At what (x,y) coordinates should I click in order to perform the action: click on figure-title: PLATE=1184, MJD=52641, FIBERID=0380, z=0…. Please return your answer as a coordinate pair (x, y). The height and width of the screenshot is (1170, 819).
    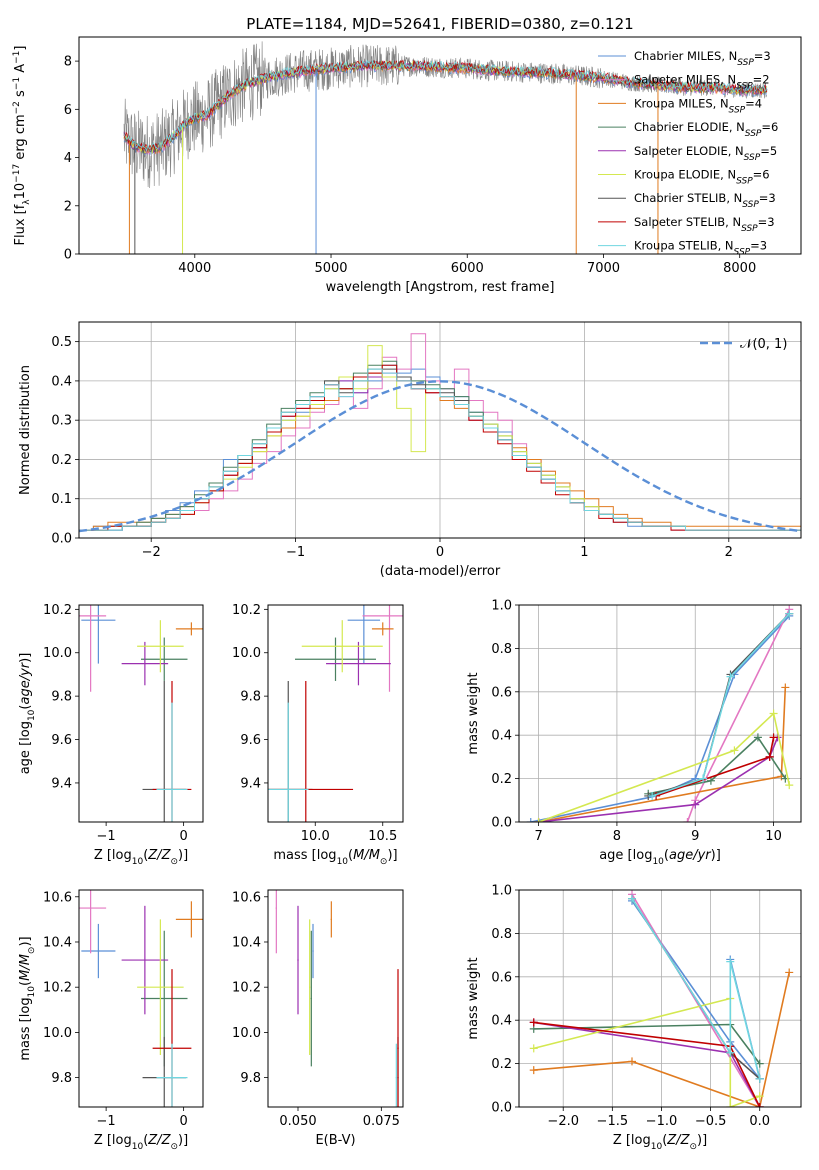
    Looking at the image, I should click on (439, 24).